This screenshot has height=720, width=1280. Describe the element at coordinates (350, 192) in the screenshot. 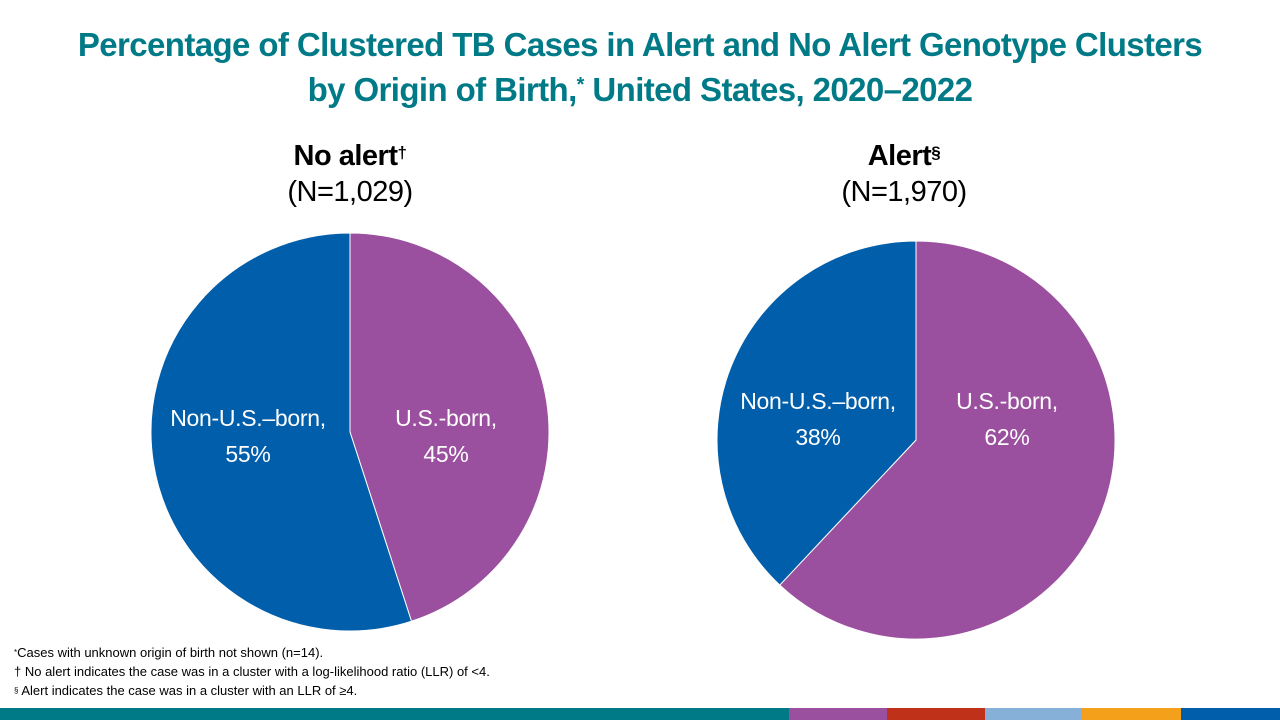

I see `pie-count: (N=1,029)` at that location.